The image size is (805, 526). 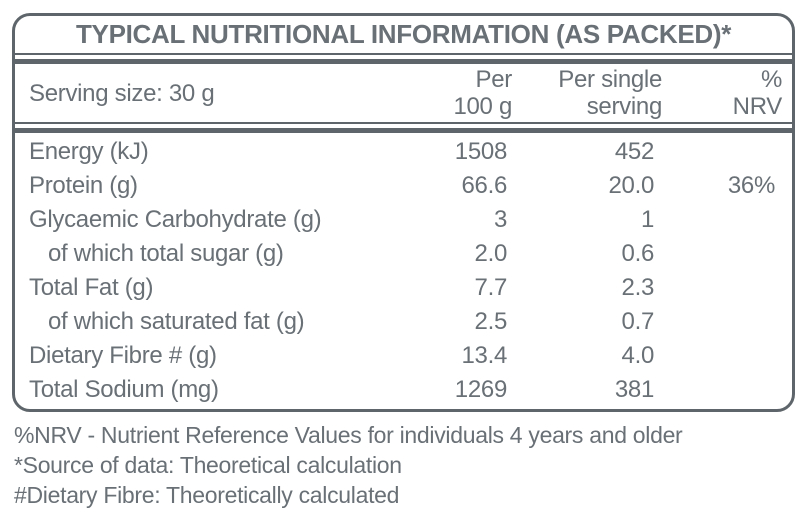 What do you see at coordinates (484, 185) in the screenshot?
I see `value-per-100g: 66.6` at bounding box center [484, 185].